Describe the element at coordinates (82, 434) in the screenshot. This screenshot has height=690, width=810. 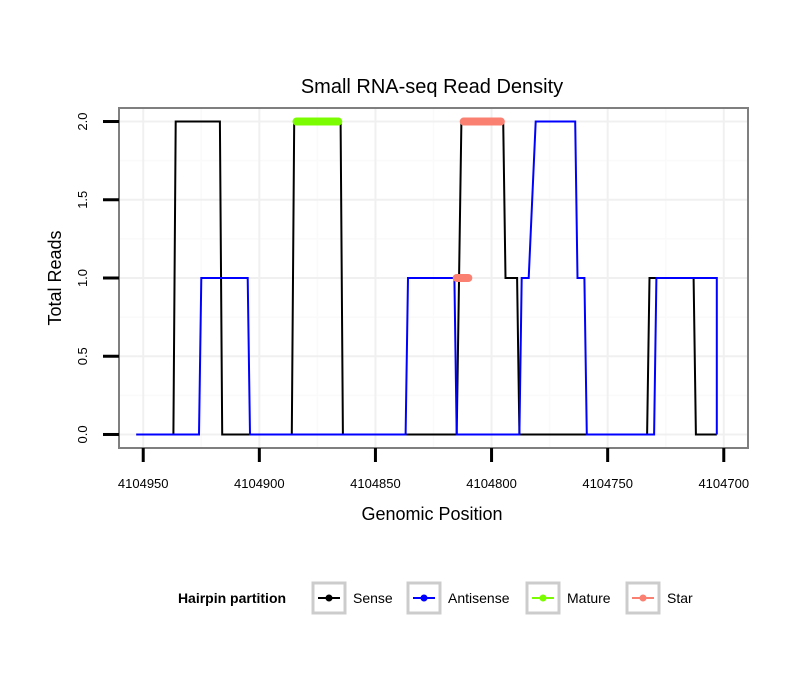
I see `y-tick-label: 0.0` at that location.